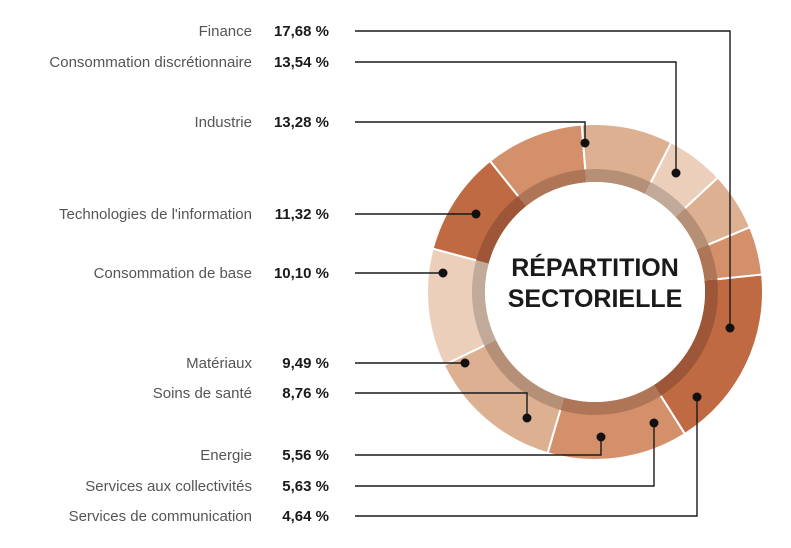 The image size is (791, 548). What do you see at coordinates (301, 31) in the screenshot?
I see `label-value-finance: 17,68 %` at bounding box center [301, 31].